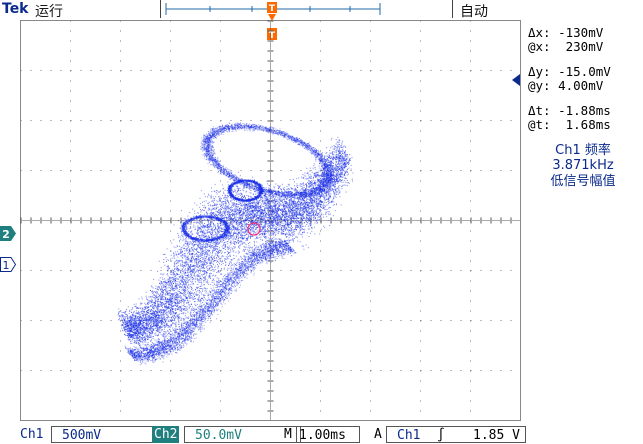 This screenshot has width=643, height=444. I want to click on cursor-marker, so click(254, 229).